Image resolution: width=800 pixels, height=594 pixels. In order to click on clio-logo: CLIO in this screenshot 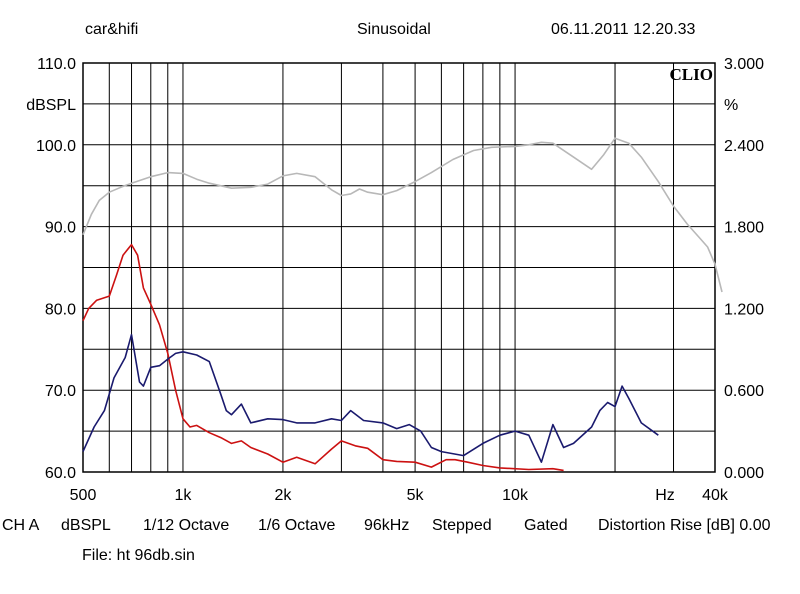, I will do `click(691, 74)`.